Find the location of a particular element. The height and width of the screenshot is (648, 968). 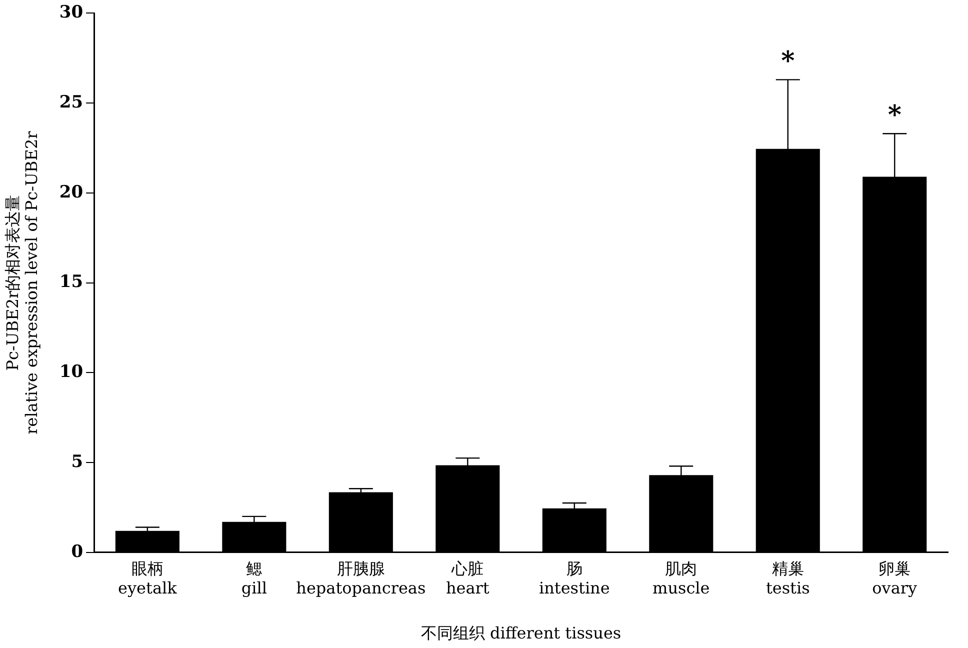

y-axis-title: Pc-UBE2r的相对表达量 relative expression level of Pc-UBE2r is located at coordinates (21, 282).